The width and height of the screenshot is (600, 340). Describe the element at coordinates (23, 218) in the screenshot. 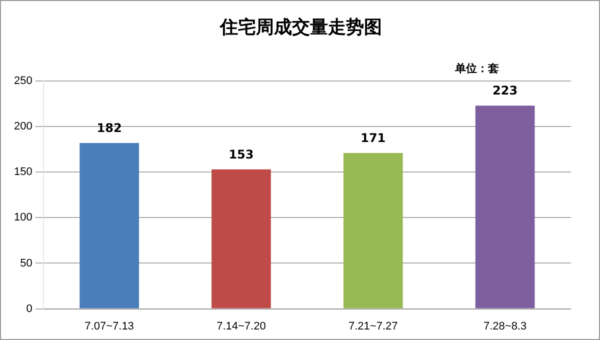

I see `y-tick-label: 100` at that location.